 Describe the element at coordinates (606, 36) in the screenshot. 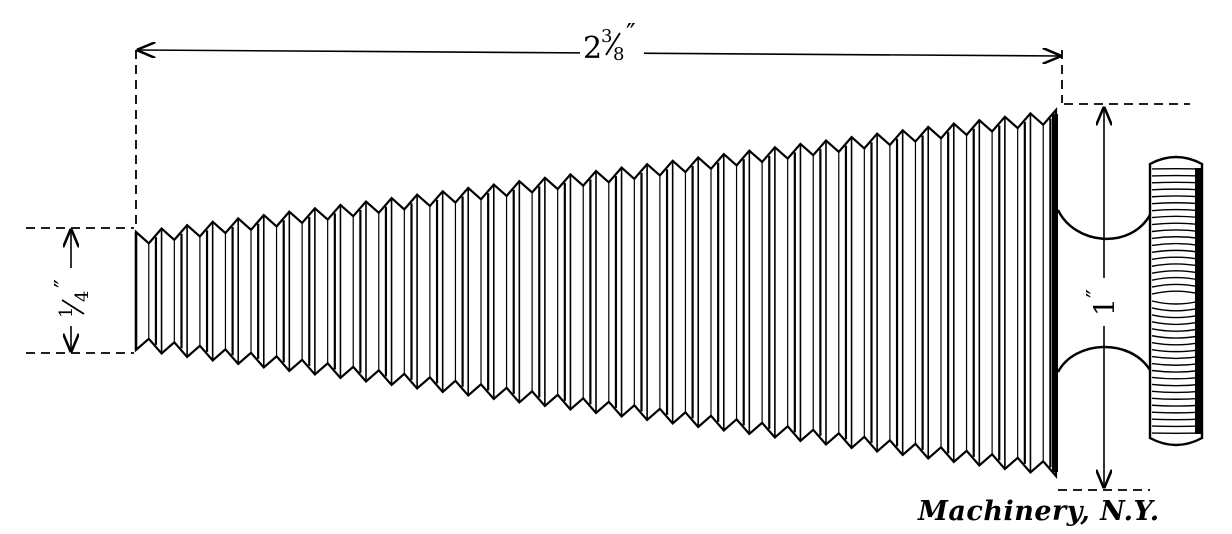

I see `length-fraction-numerator: 3` at that location.